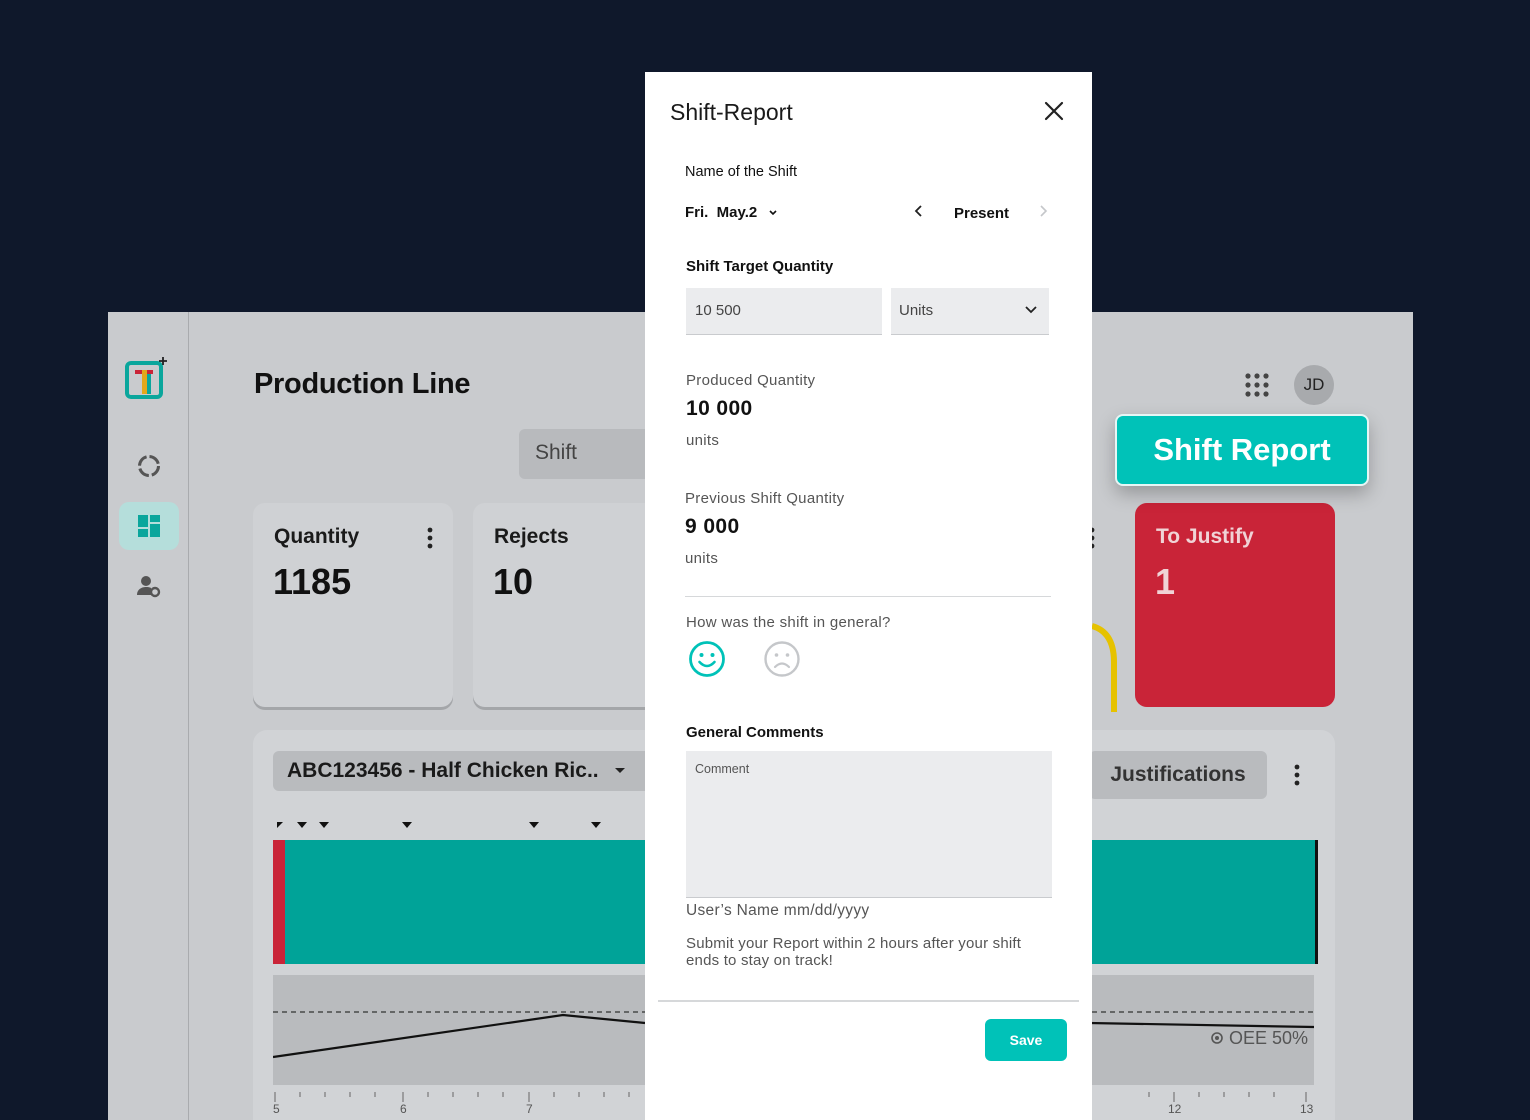  What do you see at coordinates (312, 581) in the screenshot?
I see `card-value: 1185` at bounding box center [312, 581].